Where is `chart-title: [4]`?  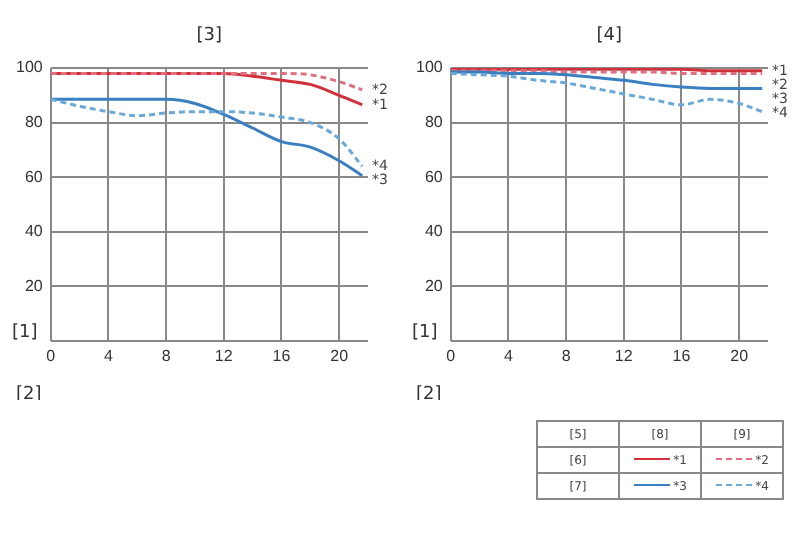 chart-title: [4] is located at coordinates (609, 36).